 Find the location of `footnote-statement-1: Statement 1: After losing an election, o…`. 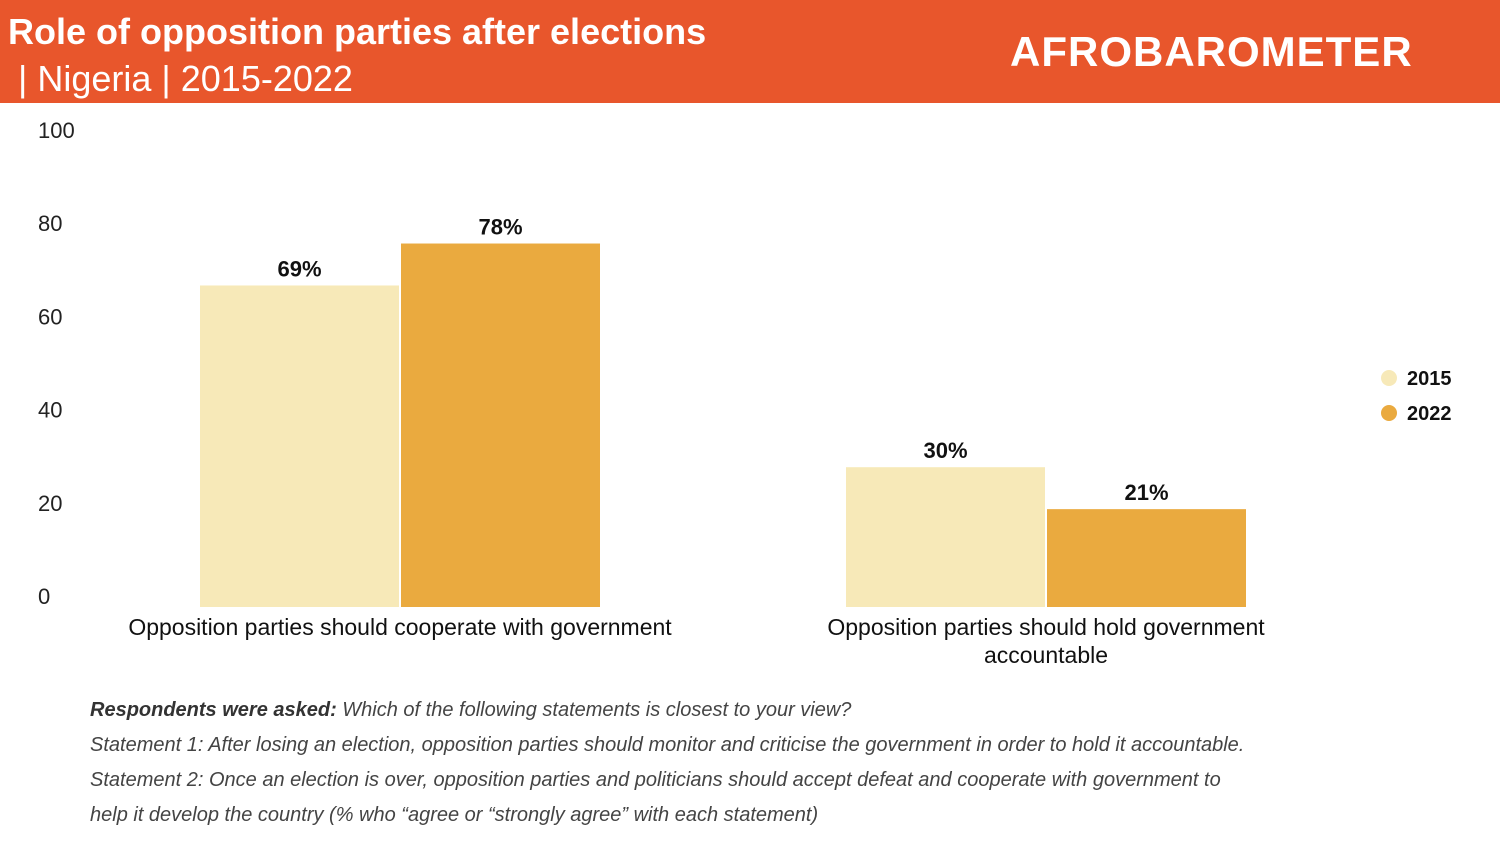

footnote-statement-1: Statement 1: After losing an election, o… is located at coordinates (667, 745).